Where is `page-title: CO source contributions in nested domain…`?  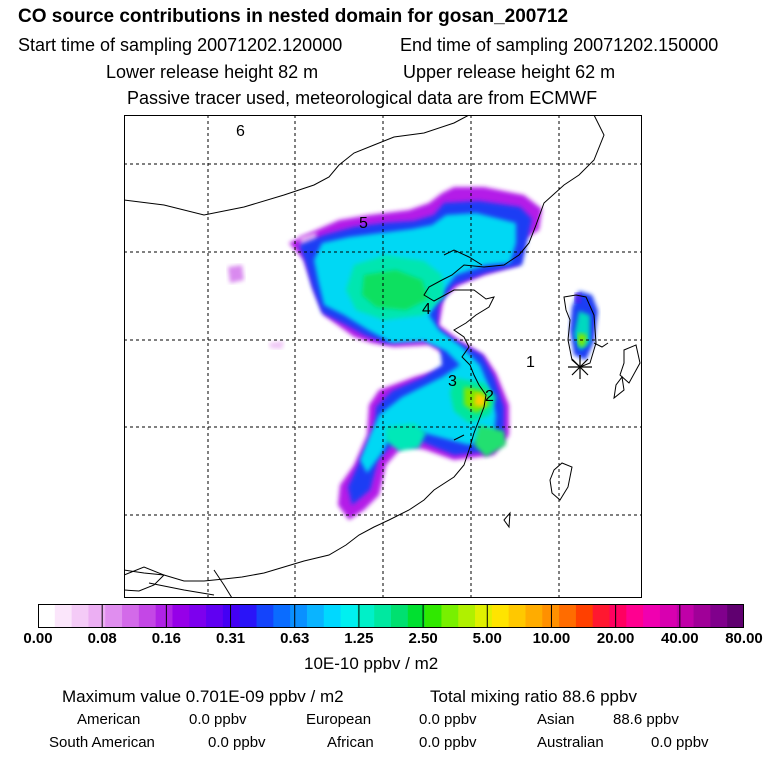
page-title: CO source contributions in nested domain… is located at coordinates (293, 16).